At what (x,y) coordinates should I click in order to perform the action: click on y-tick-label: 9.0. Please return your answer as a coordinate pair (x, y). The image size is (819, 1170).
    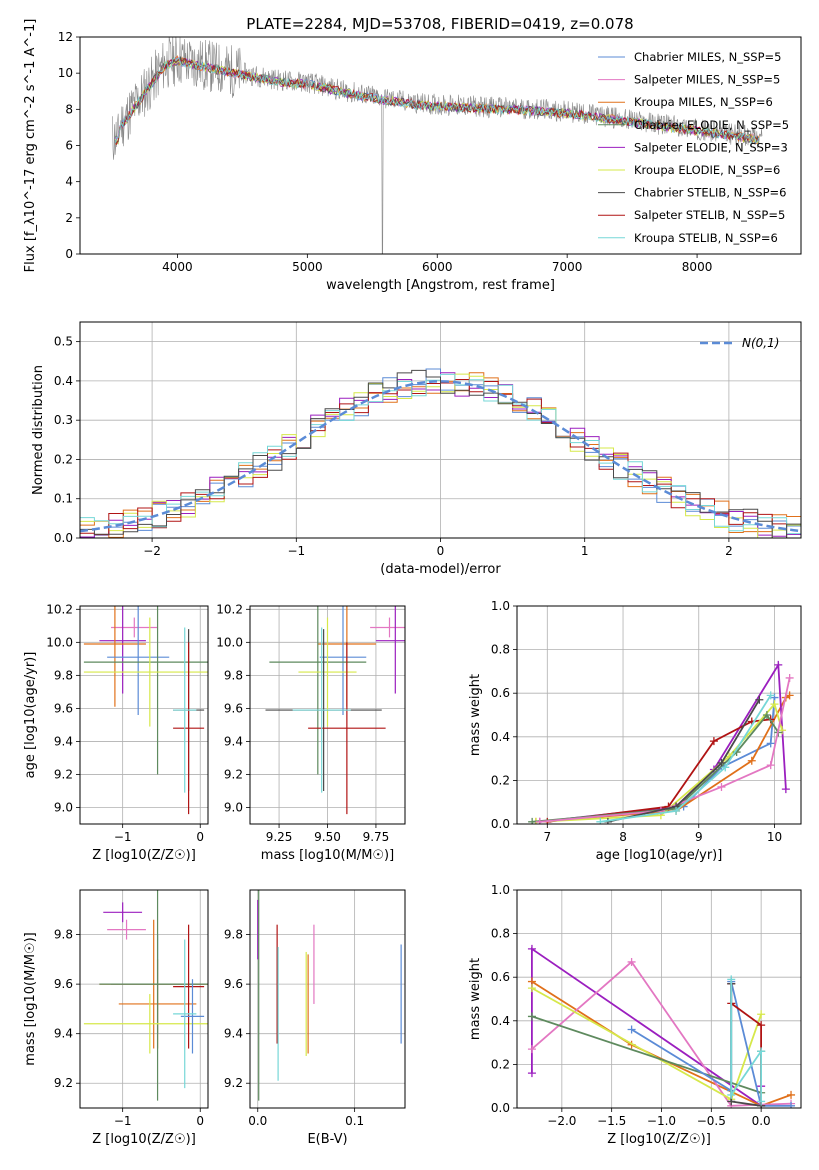
    Looking at the image, I should click on (63, 807).